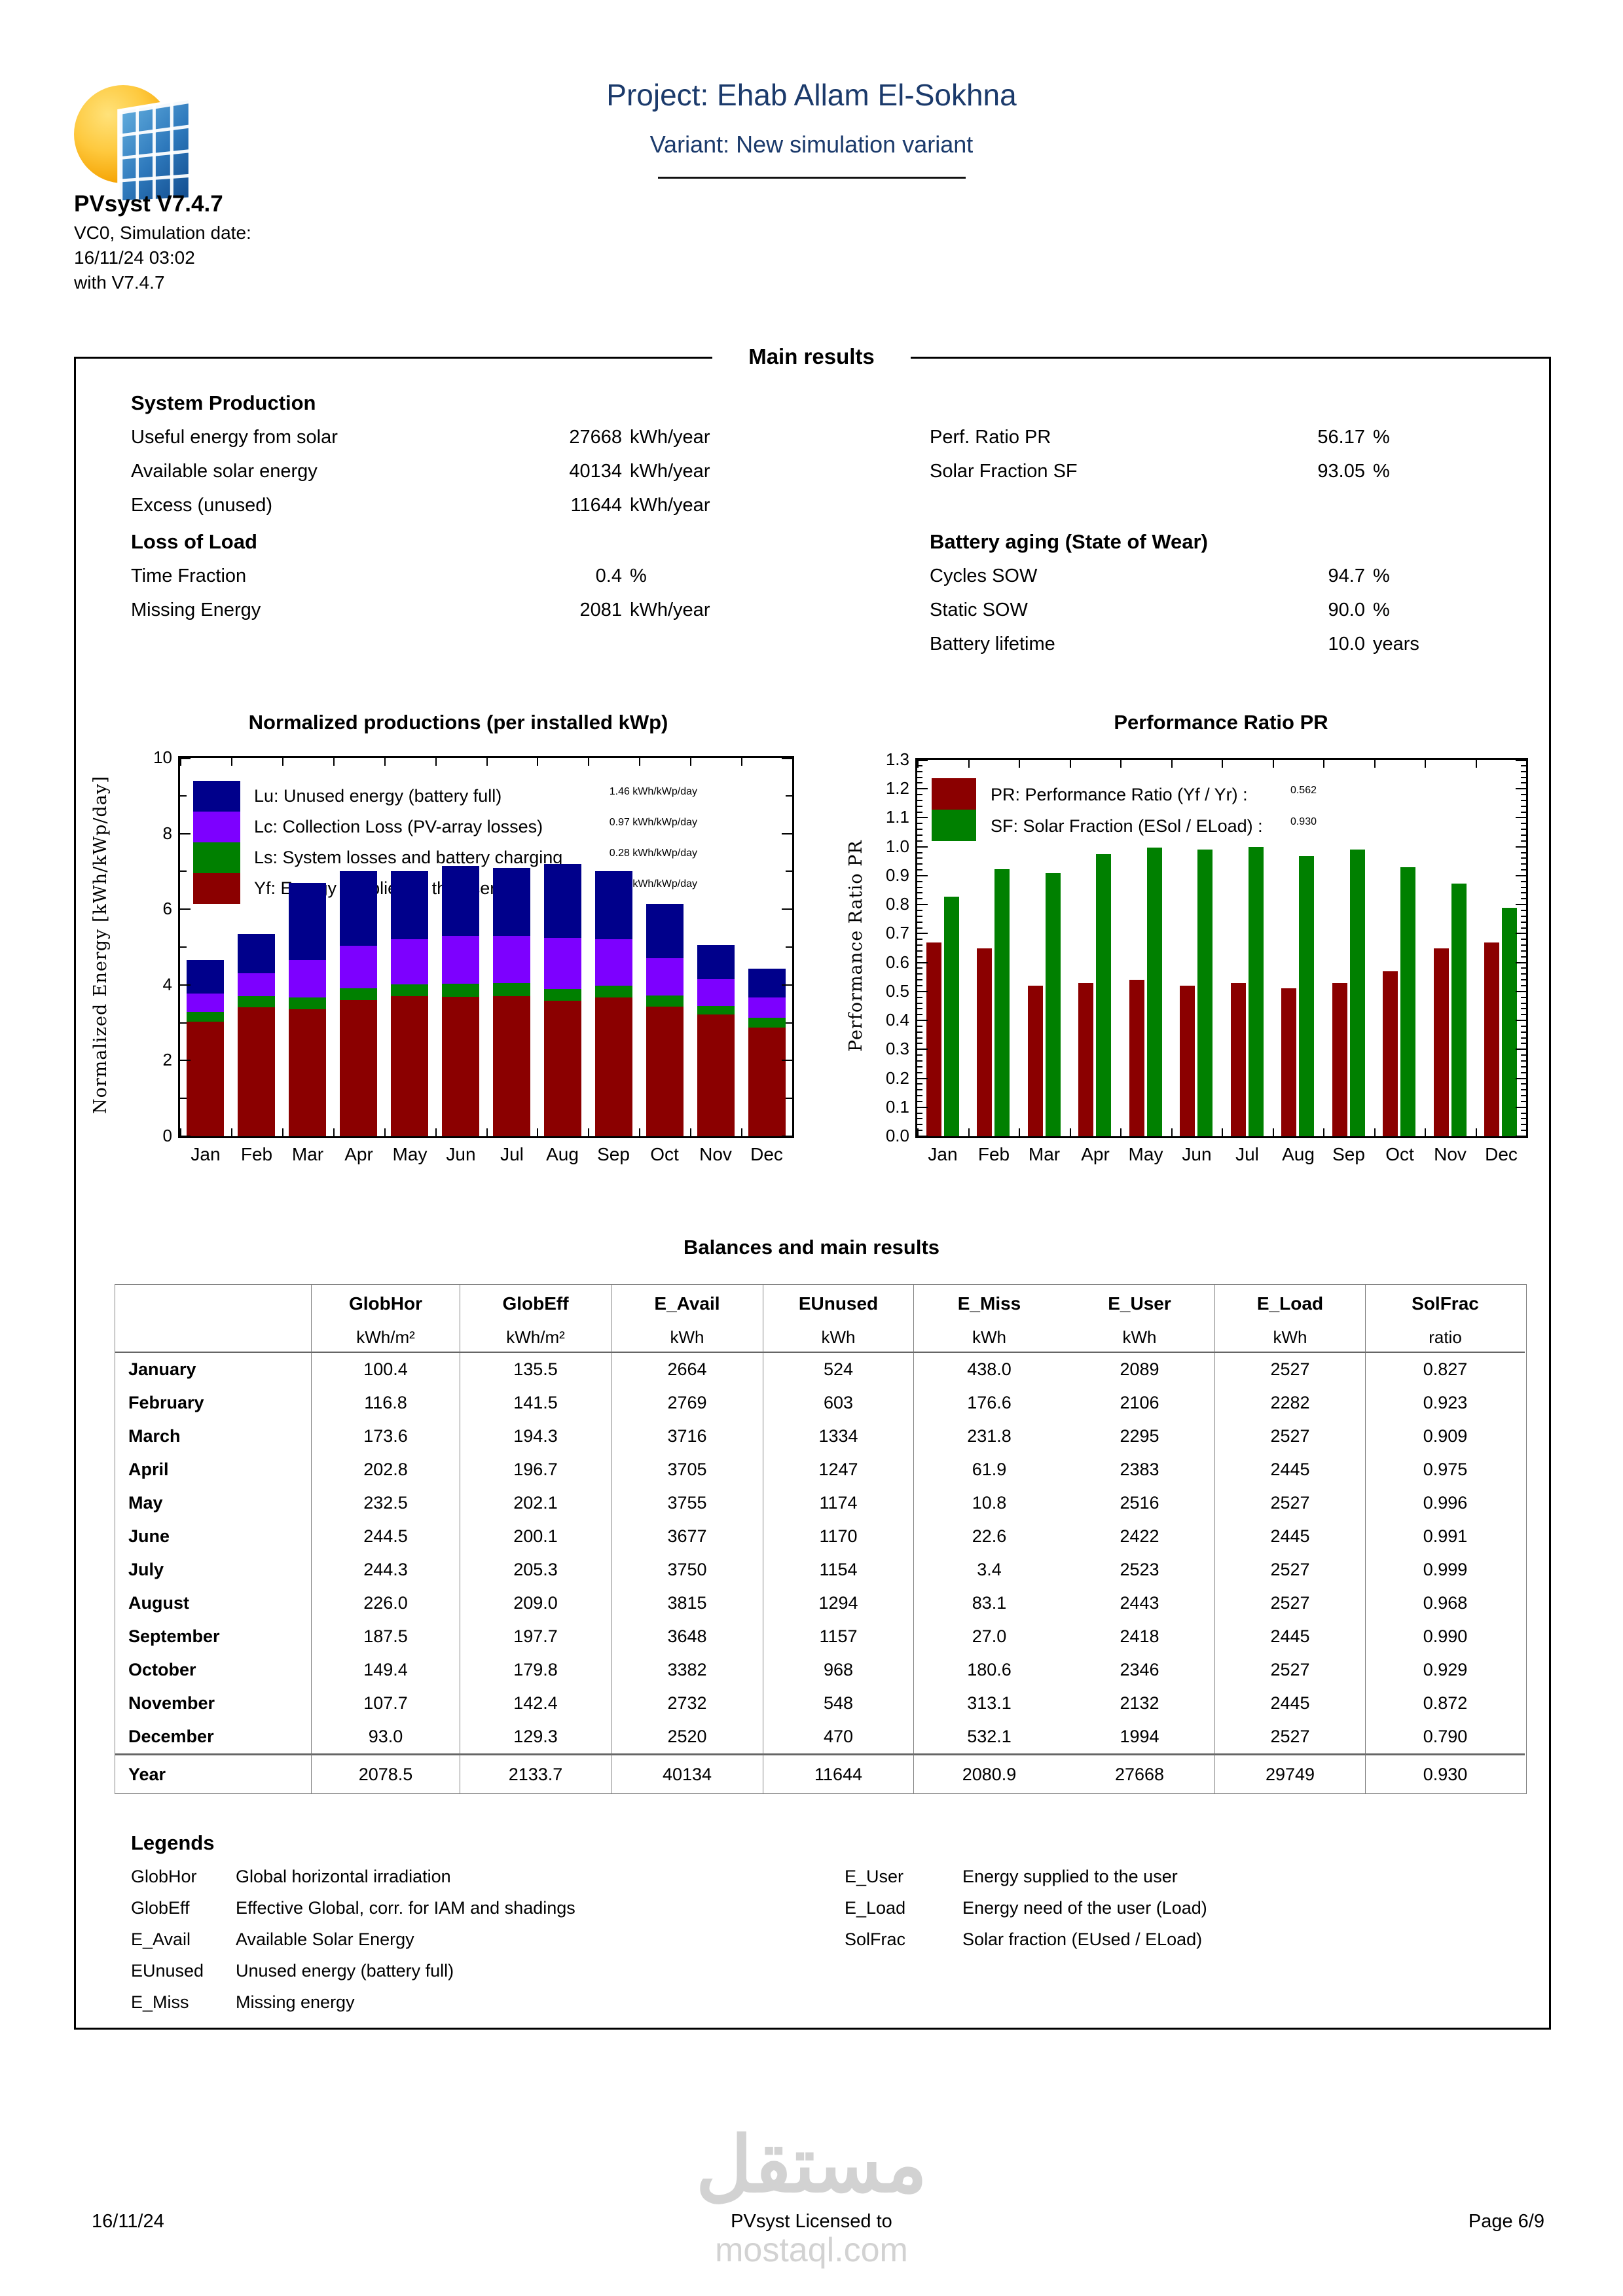 This screenshot has width=1623, height=2296. Describe the element at coordinates (897, 788) in the screenshot. I see `chart2-ytick-label: 1.2` at that location.